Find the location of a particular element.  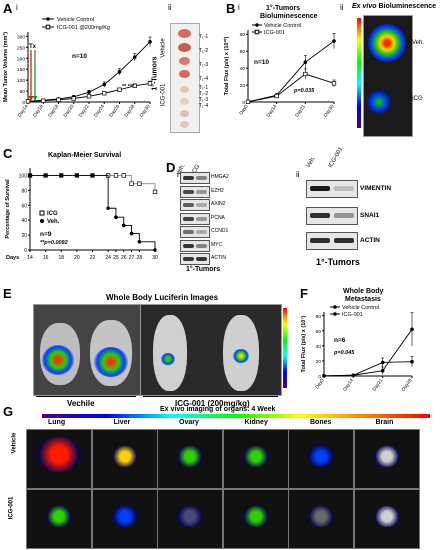

p-value-label: p=0.045 is located at coordinates (344, 353).